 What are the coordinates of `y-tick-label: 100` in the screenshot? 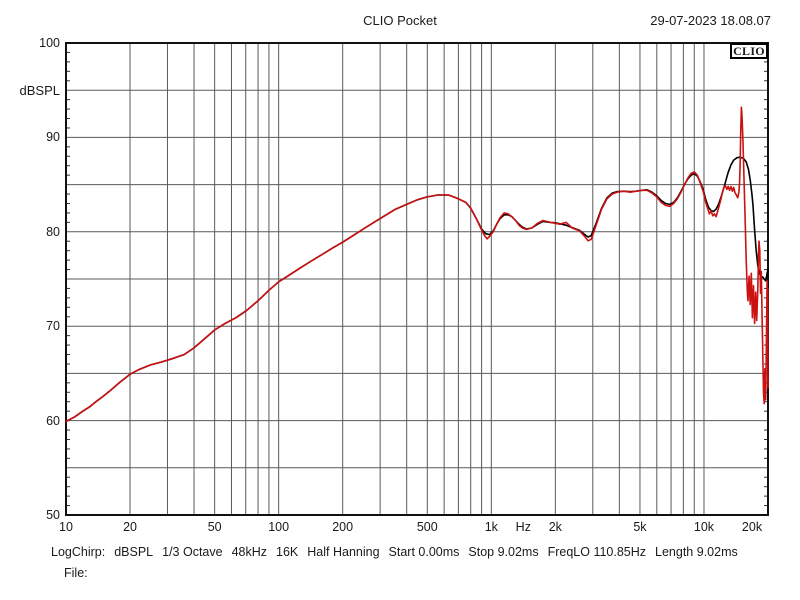 It's located at (49, 43).